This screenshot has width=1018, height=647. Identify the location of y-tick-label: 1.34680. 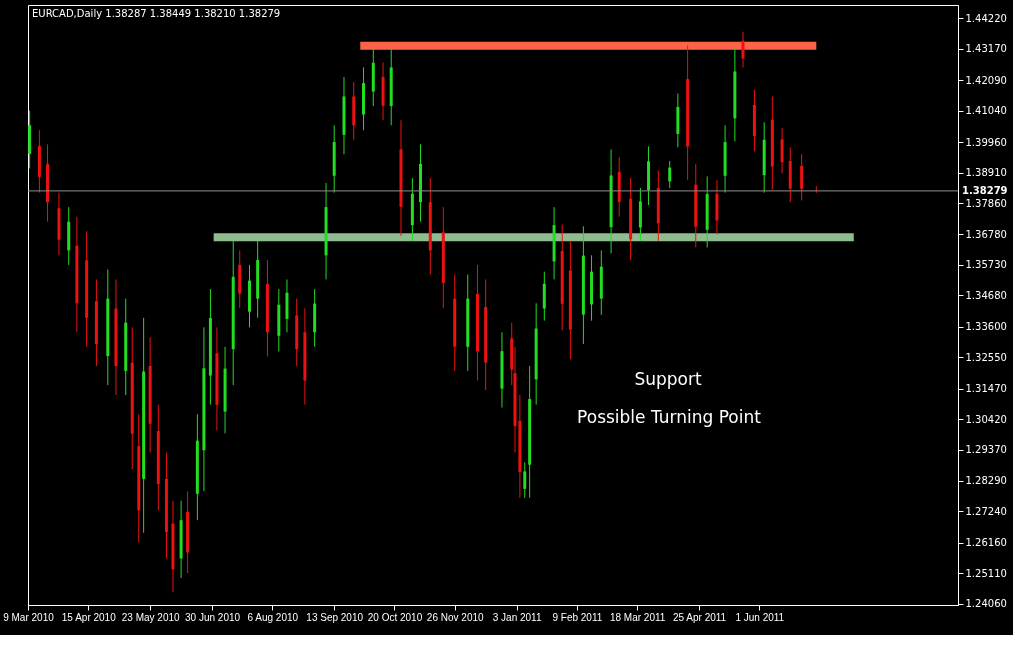
(986, 295).